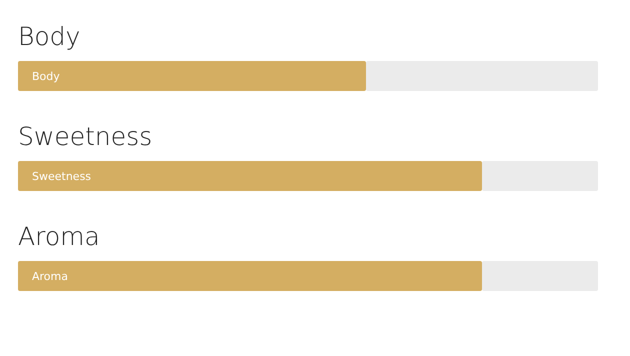  Describe the element at coordinates (50, 276) in the screenshot. I see `category-label: Aroma` at that location.